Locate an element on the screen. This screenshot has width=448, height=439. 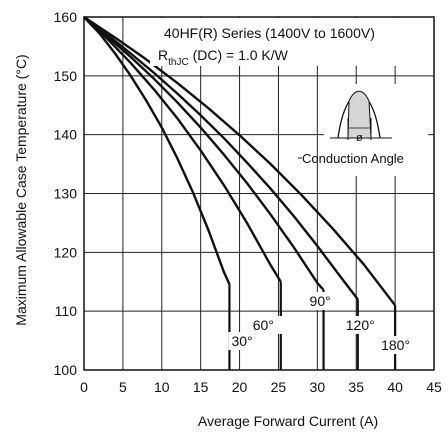
curve-label: 180° is located at coordinates (395, 345).